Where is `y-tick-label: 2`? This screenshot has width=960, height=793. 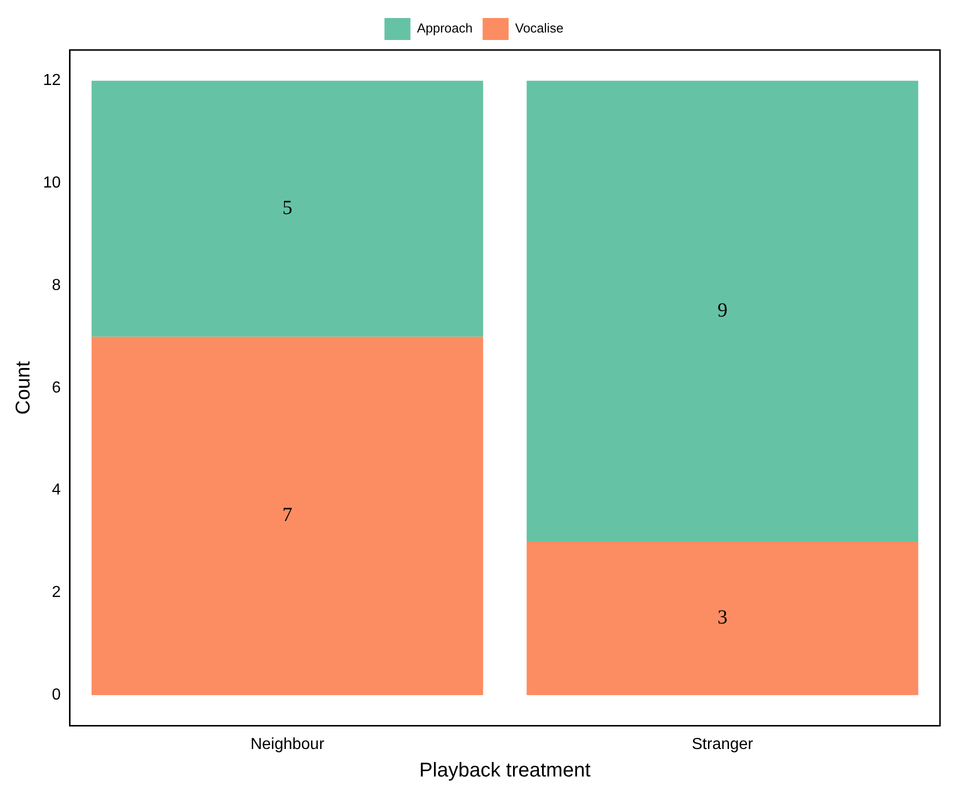 y-tick-label: 2 is located at coordinates (56, 593).